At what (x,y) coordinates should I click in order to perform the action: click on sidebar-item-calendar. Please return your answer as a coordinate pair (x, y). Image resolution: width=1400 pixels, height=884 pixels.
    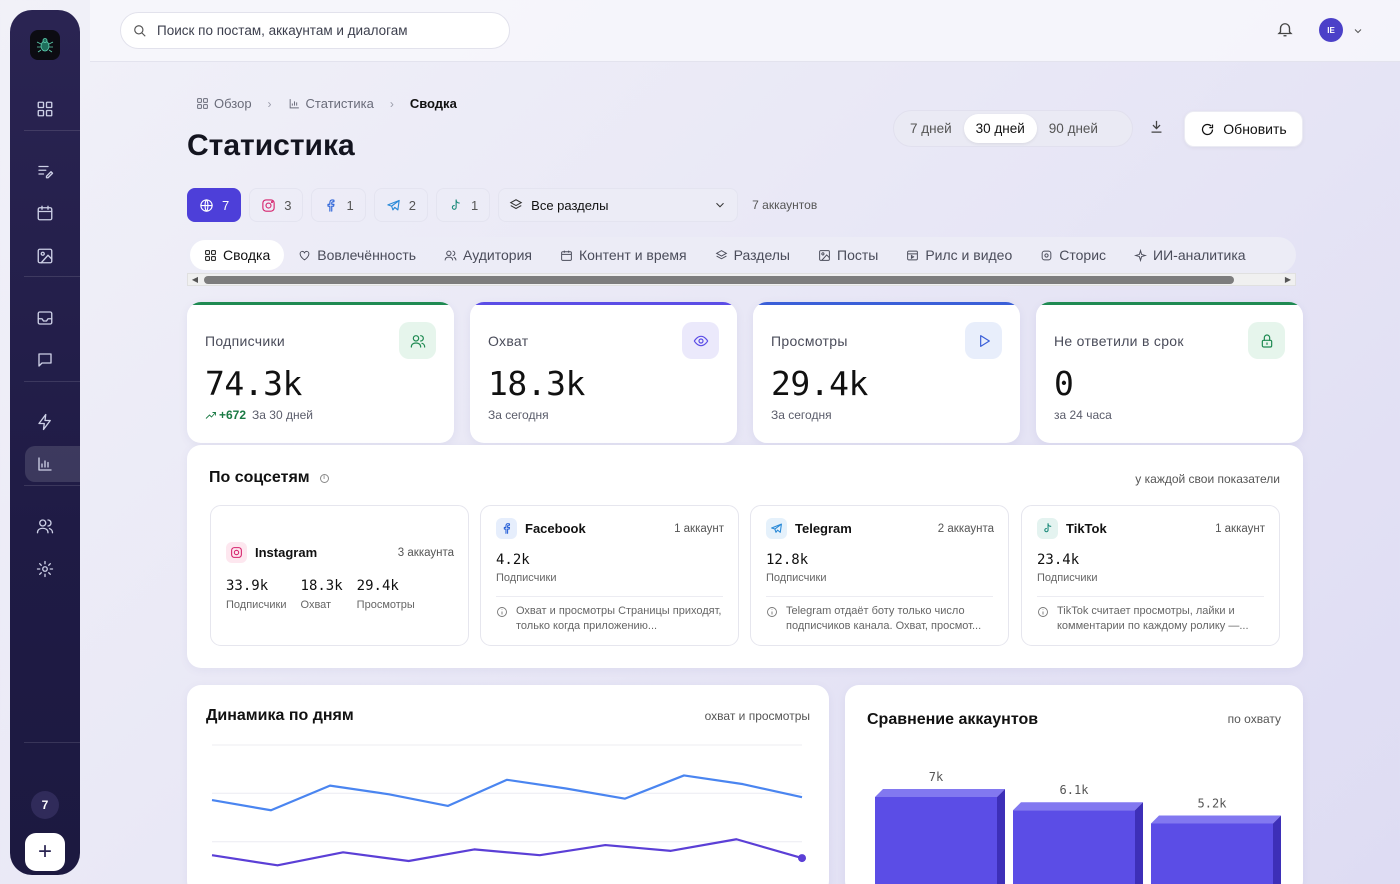
    Looking at the image, I should click on (45, 213).